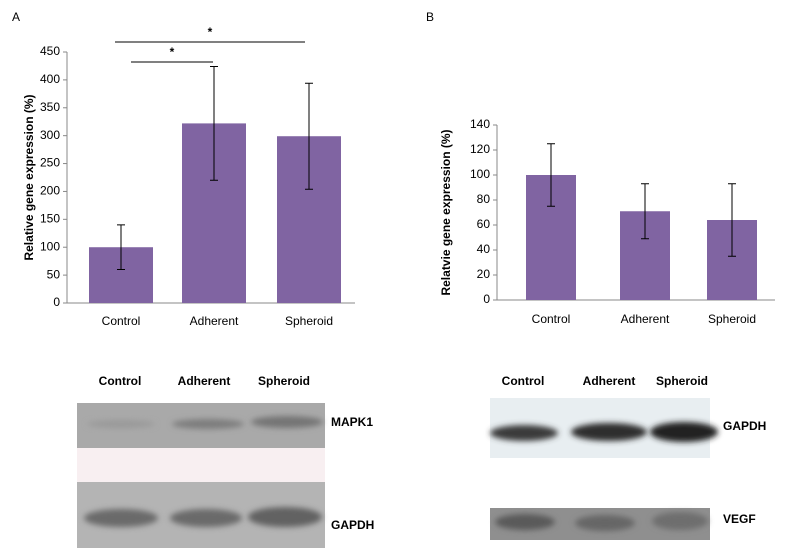 The image size is (790, 549). Describe the element at coordinates (16, 17) in the screenshot. I see `panel-label: A` at that location.